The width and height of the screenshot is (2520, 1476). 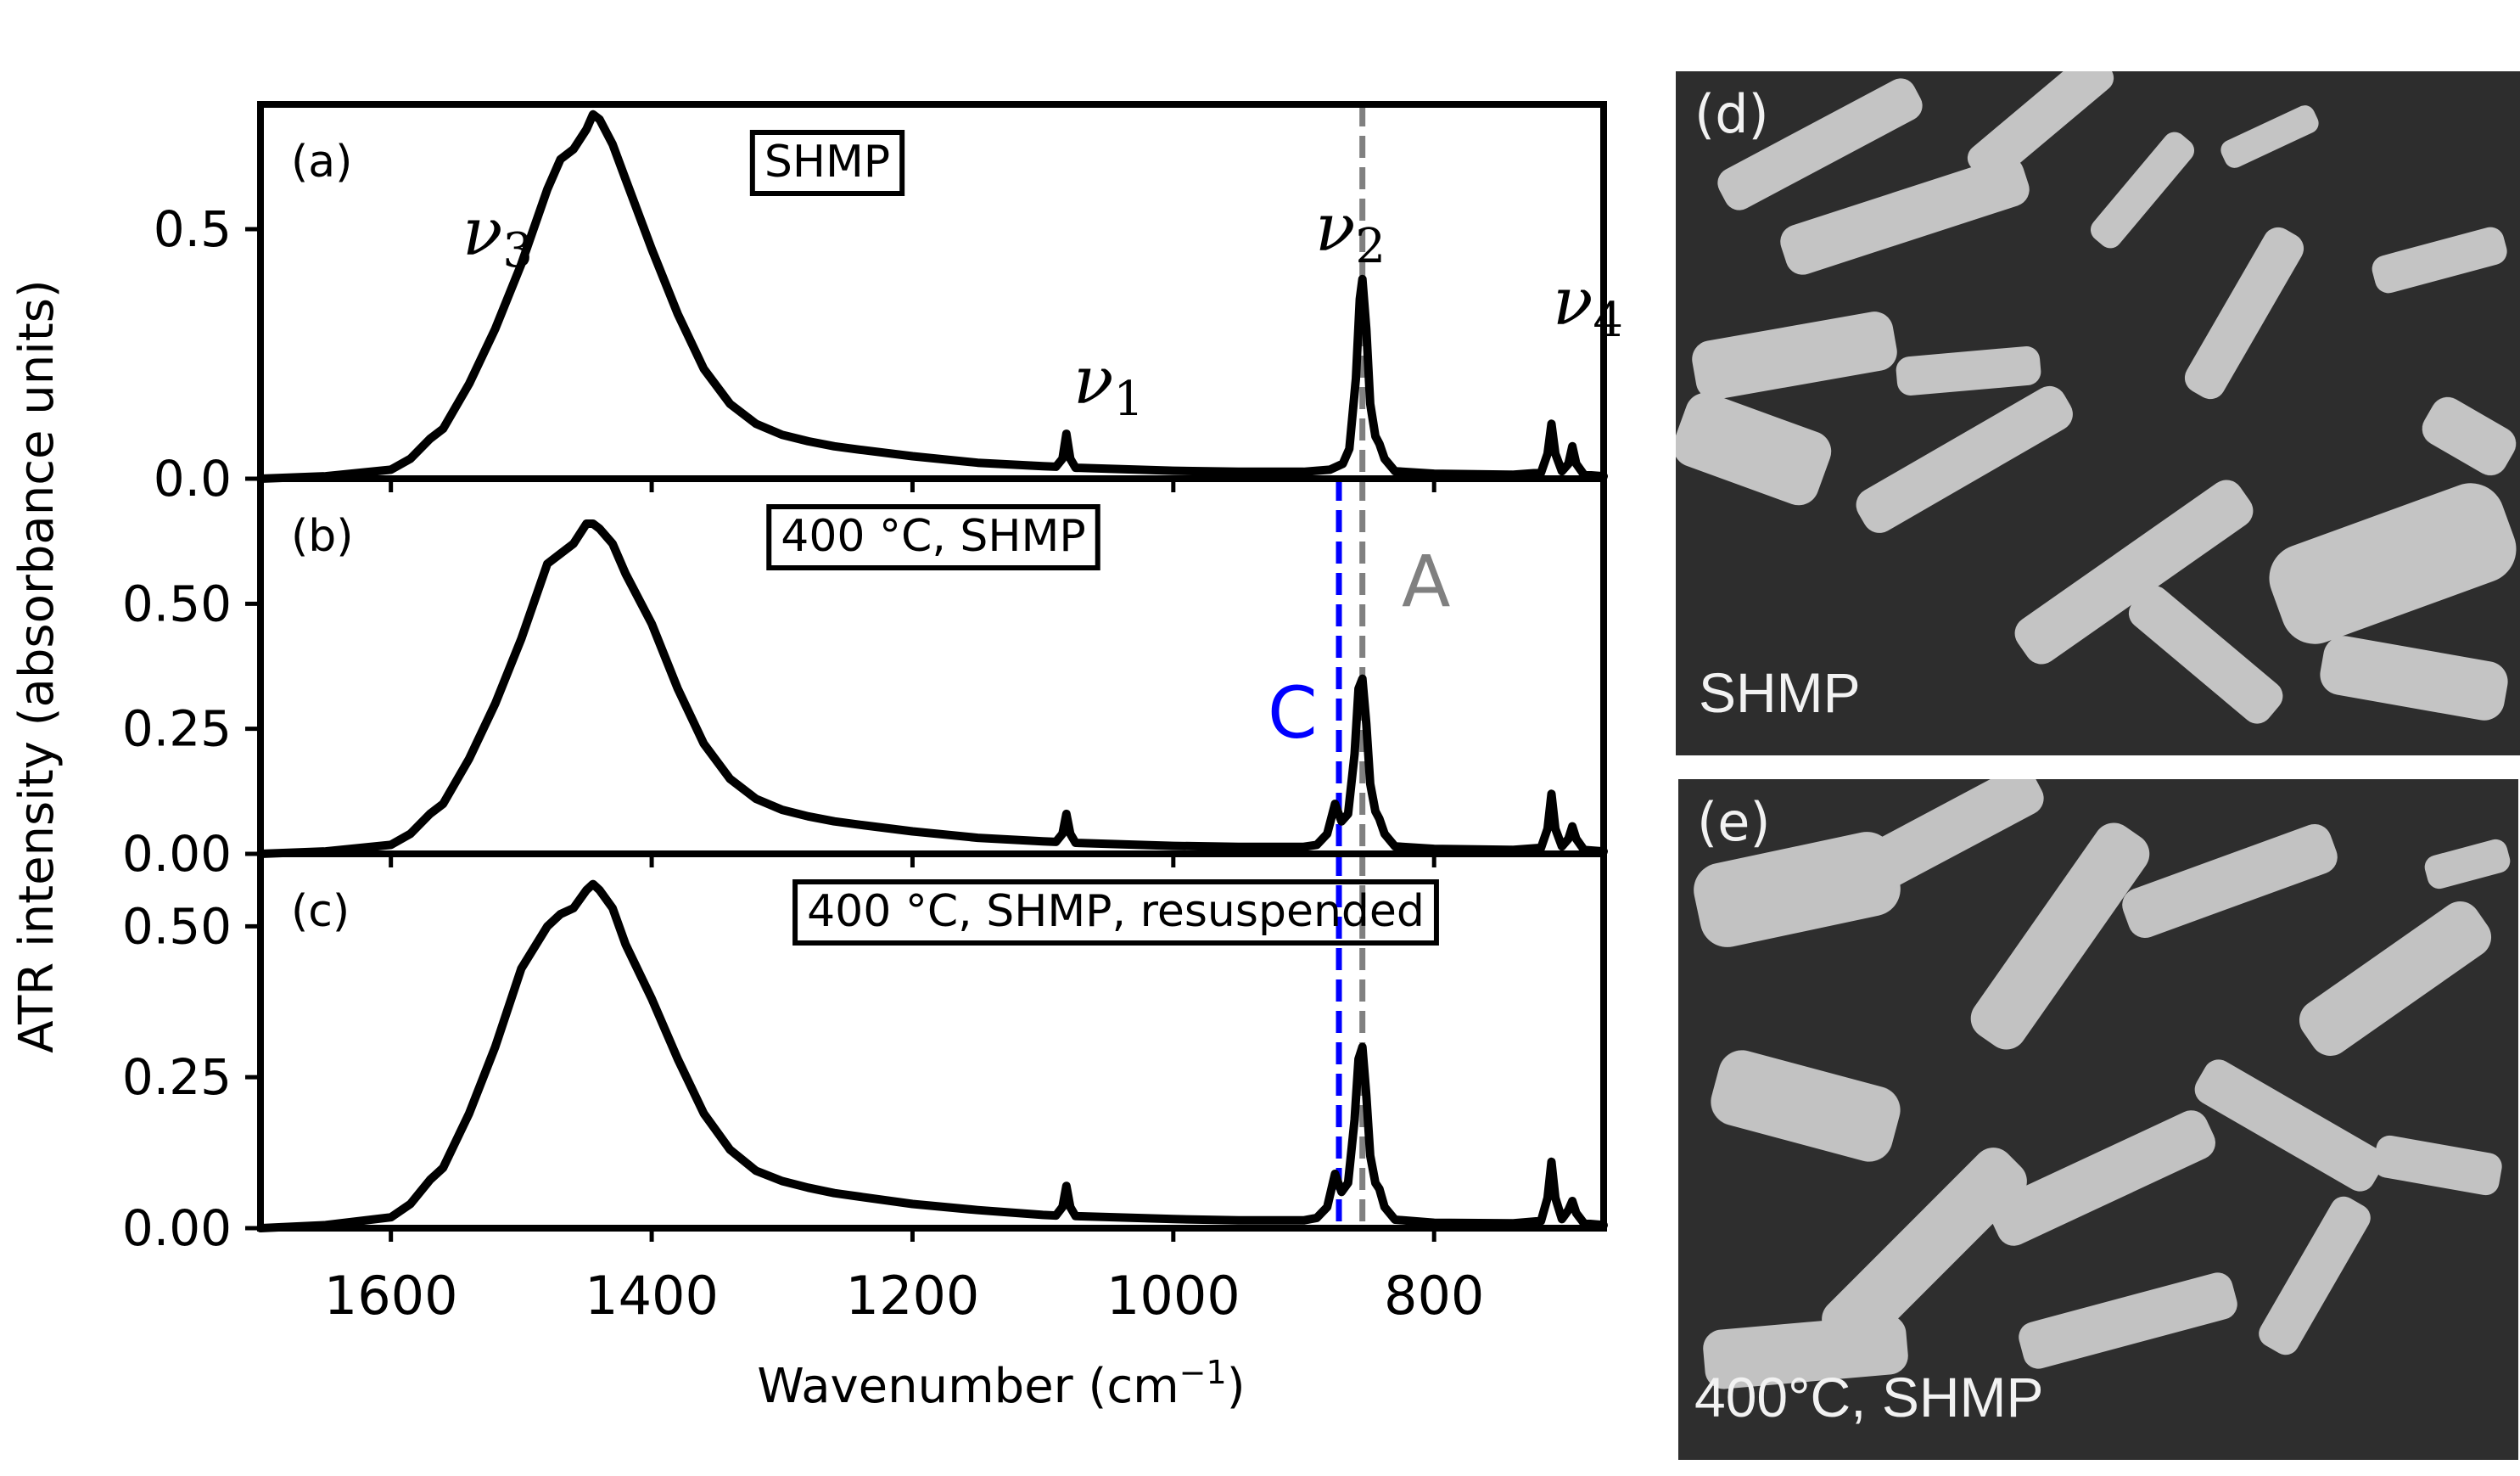 What do you see at coordinates (1370, 247) in the screenshot?
I see `peak-label-subscript: 2` at bounding box center [1370, 247].